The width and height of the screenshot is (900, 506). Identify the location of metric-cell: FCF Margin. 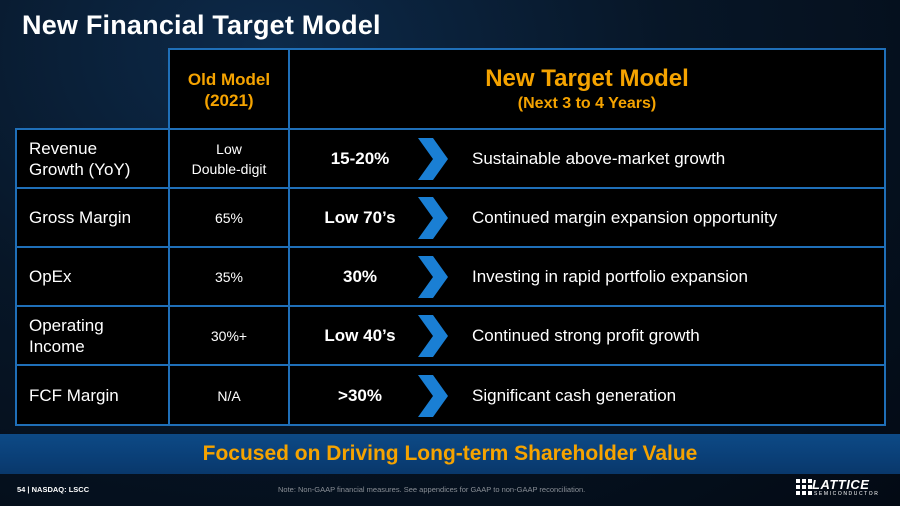
(93, 395).